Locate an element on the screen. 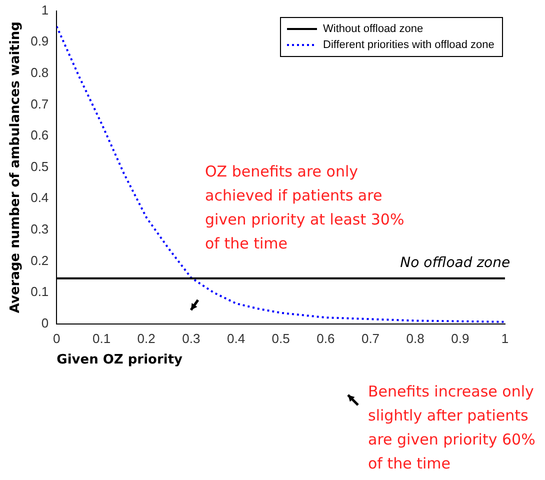 This screenshot has width=545, height=480. x-tick-label: 0.9 is located at coordinates (460, 338).